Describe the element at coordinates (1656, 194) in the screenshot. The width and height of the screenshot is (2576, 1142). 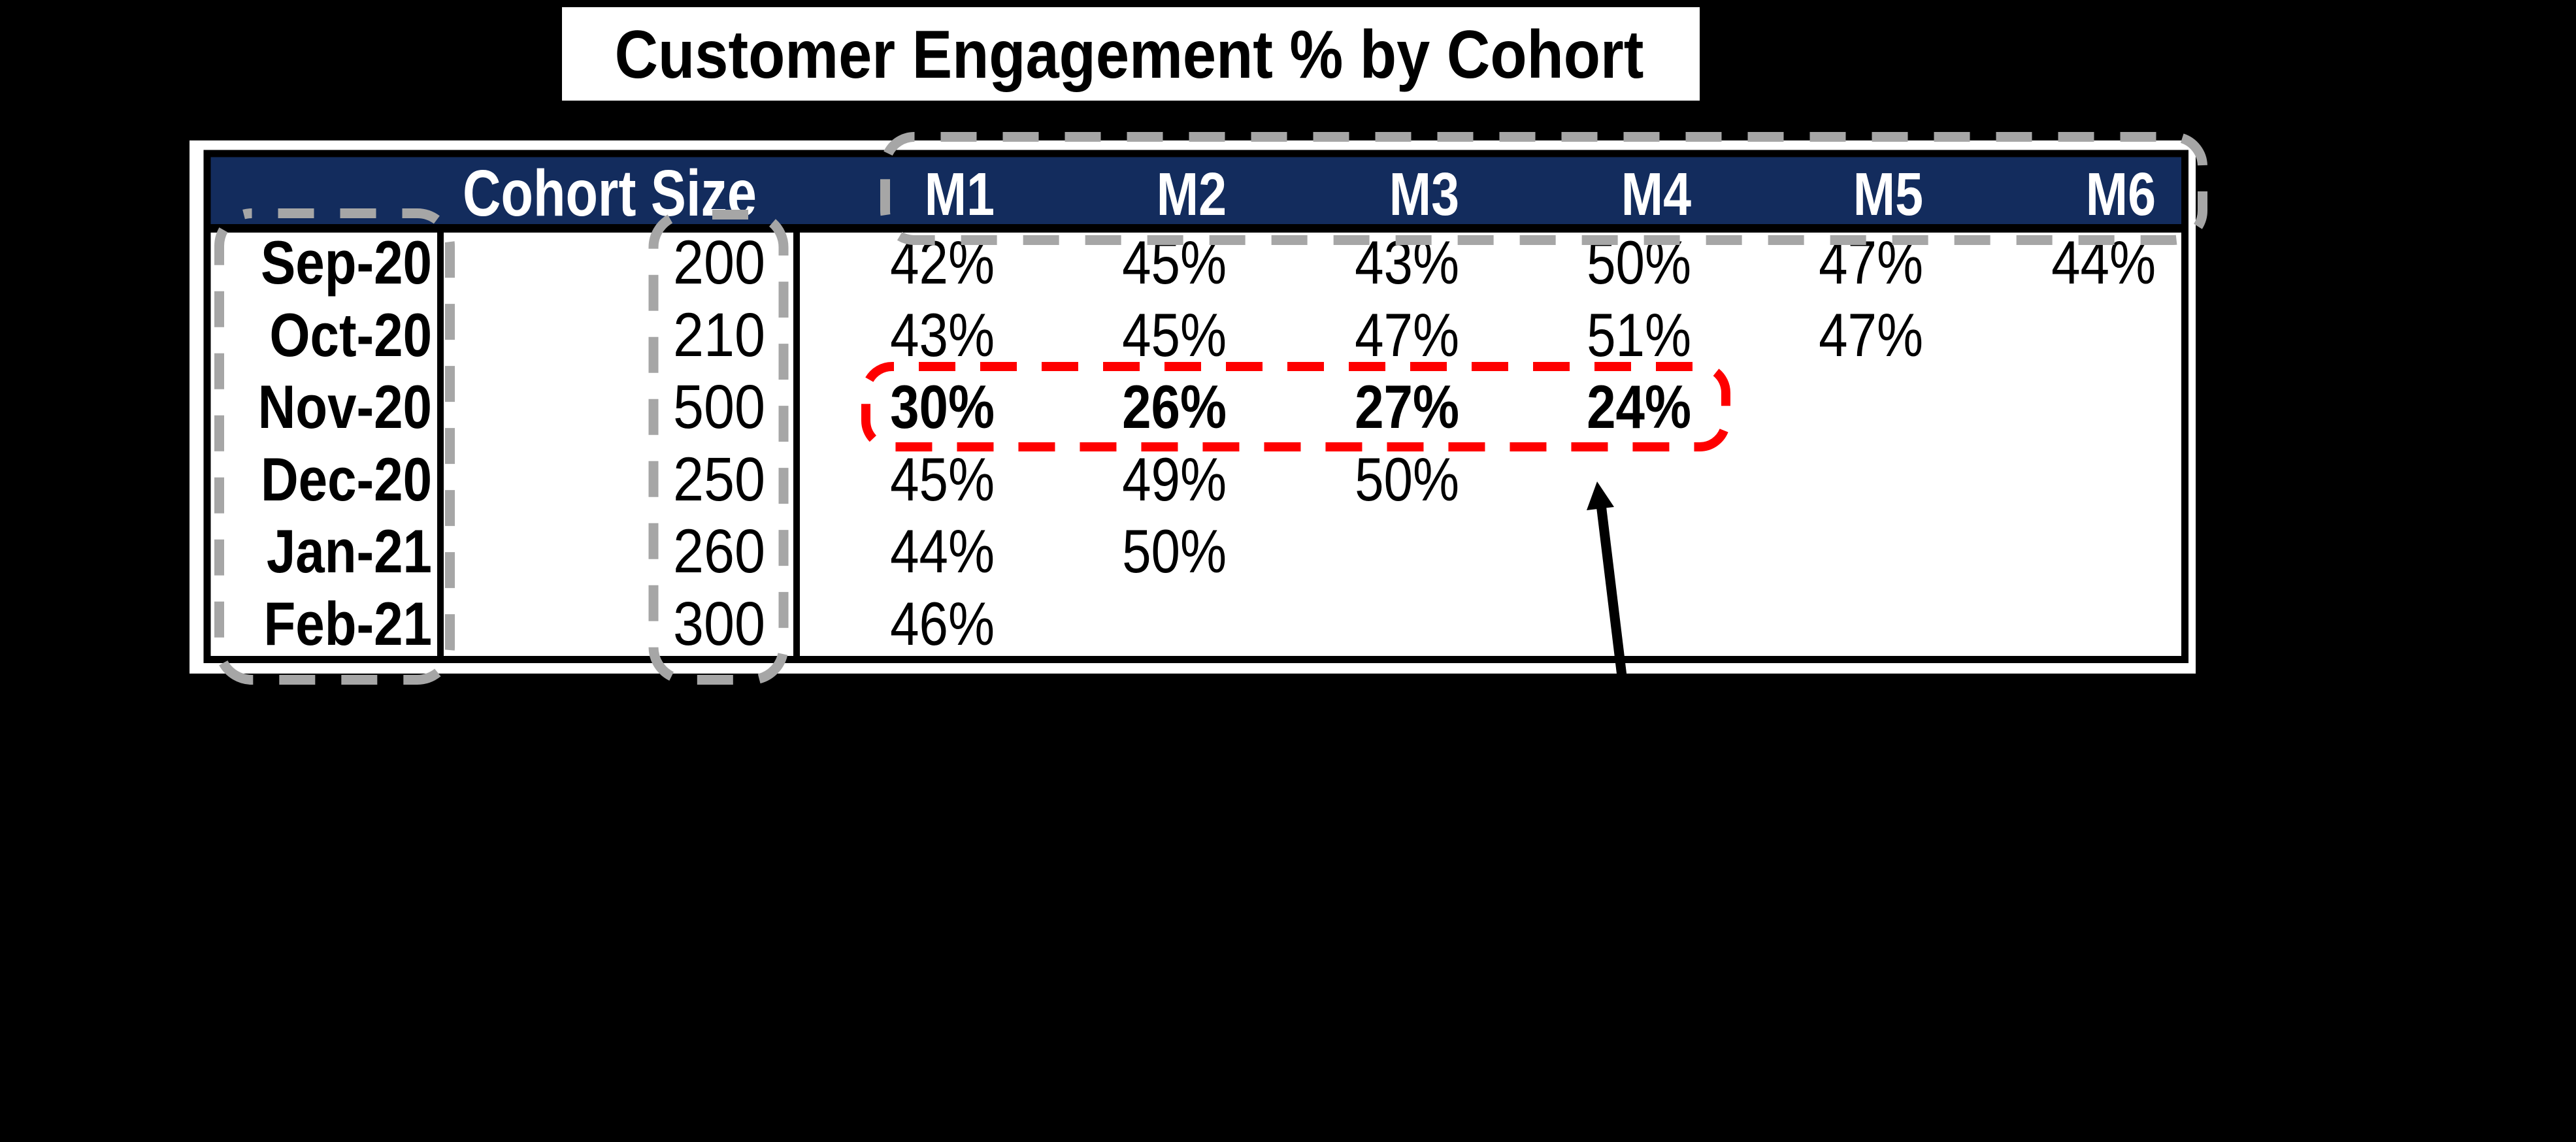
I see `svg-text: M4` at that location.